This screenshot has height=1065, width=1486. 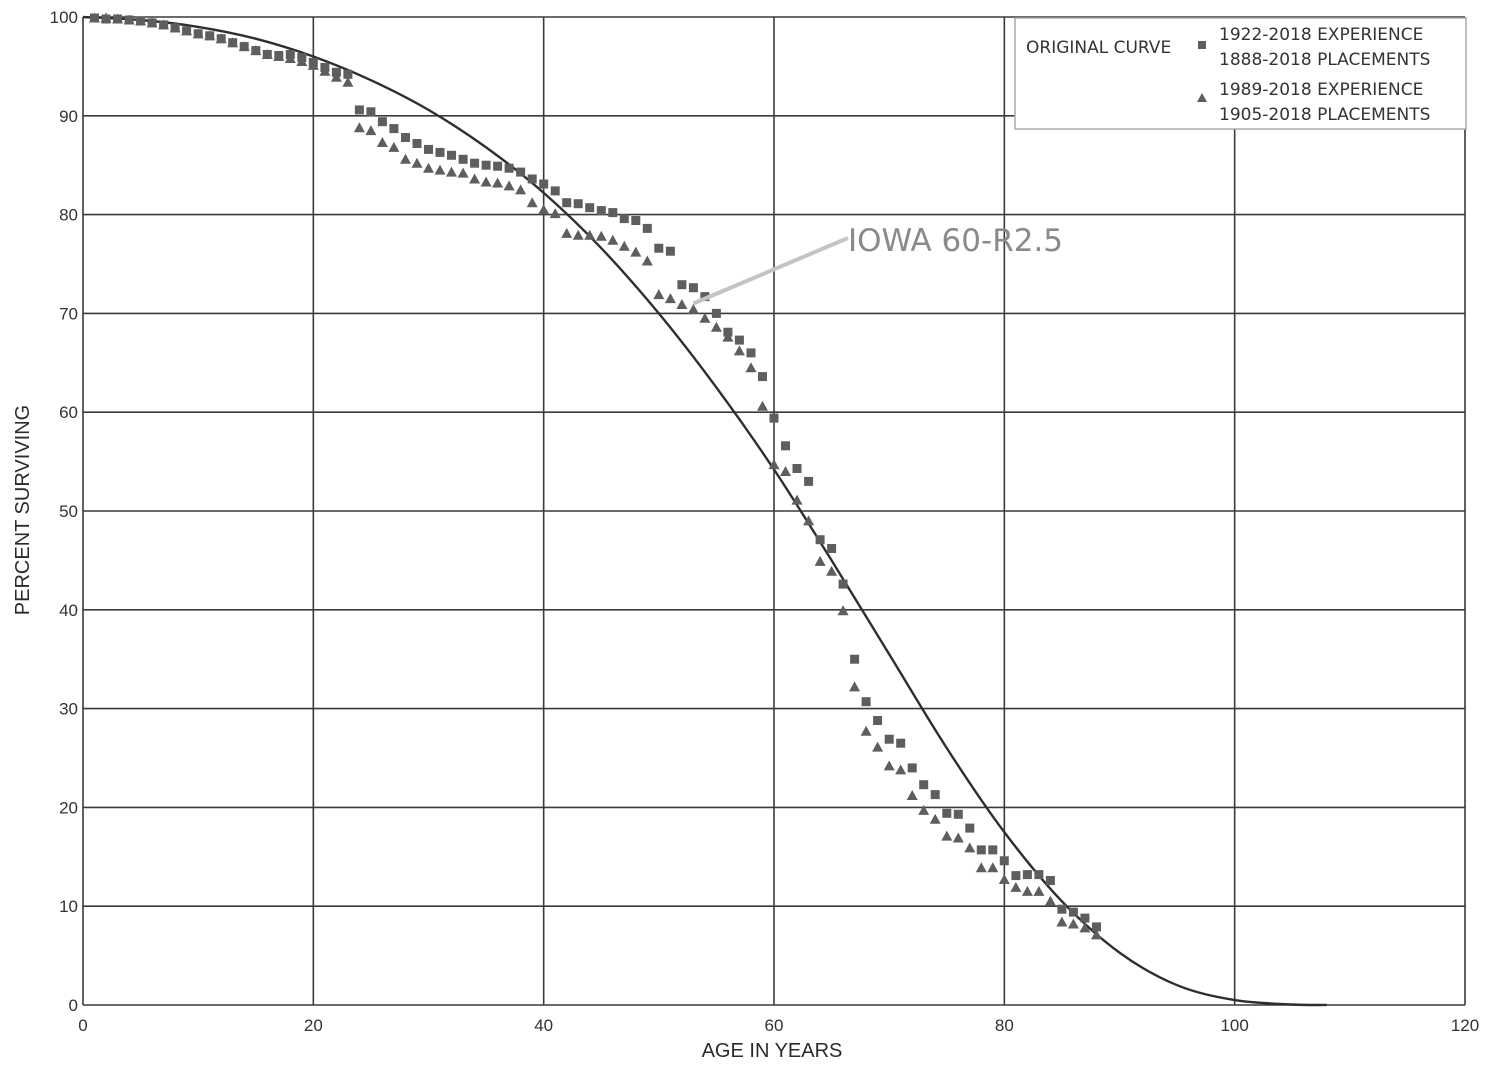 I want to click on legend-series2-line1: 1989-2018 EXPERIENCE, so click(x=1321, y=90).